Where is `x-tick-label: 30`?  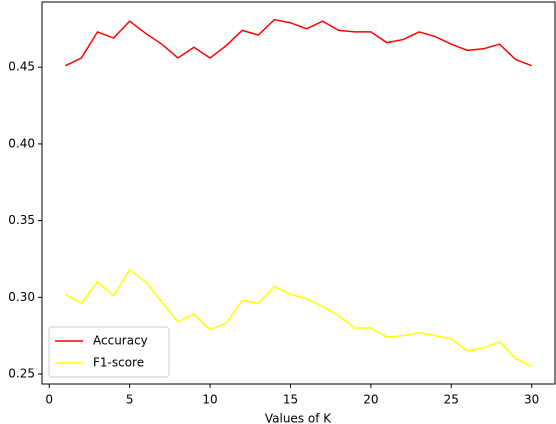
x-tick-label: 30 is located at coordinates (531, 400).